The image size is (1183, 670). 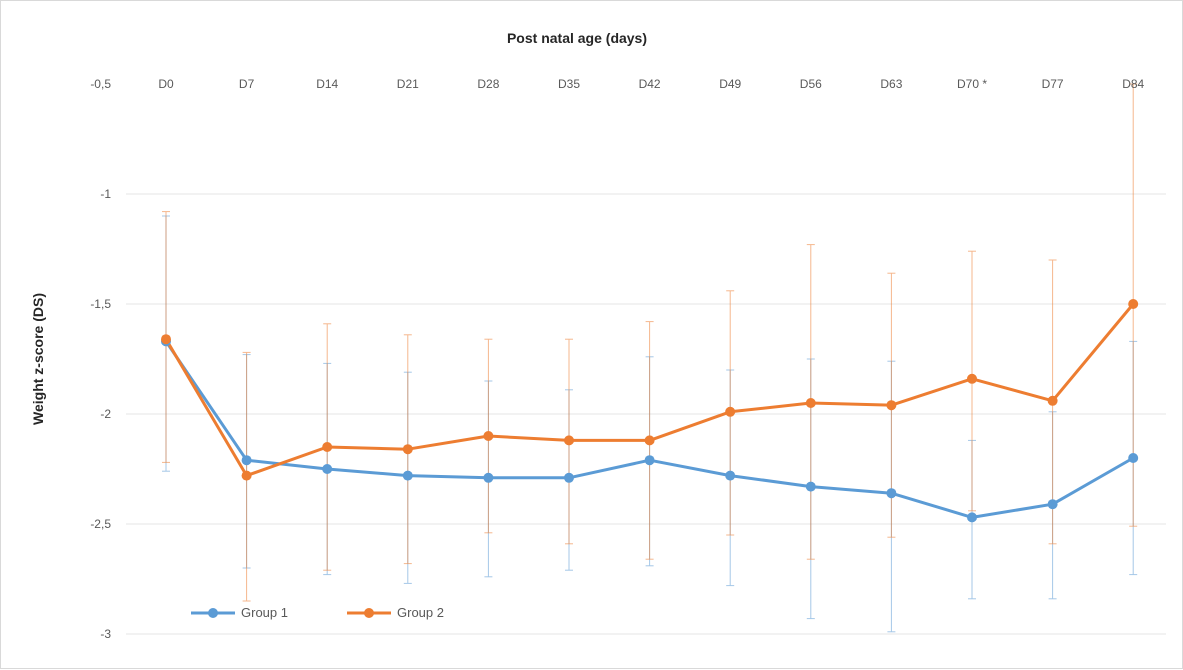 I want to click on y-axis-title: Weight z-score (DS), so click(x=38, y=359).